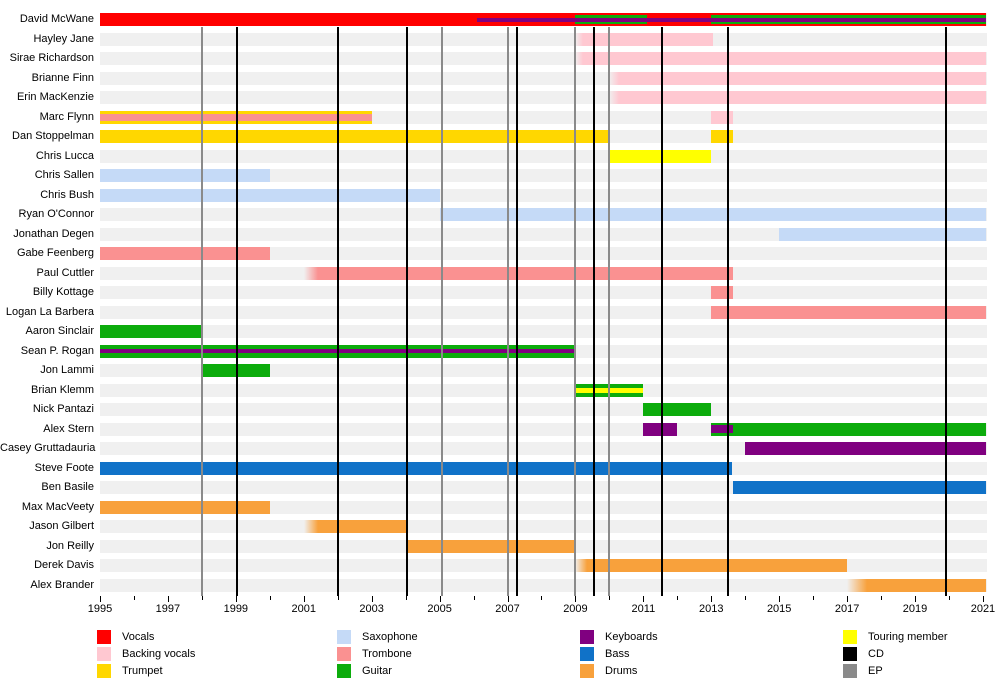 This screenshot has width=1000, height=690. What do you see at coordinates (57, 350) in the screenshot?
I see `member-name: Sean P. Rogan` at bounding box center [57, 350].